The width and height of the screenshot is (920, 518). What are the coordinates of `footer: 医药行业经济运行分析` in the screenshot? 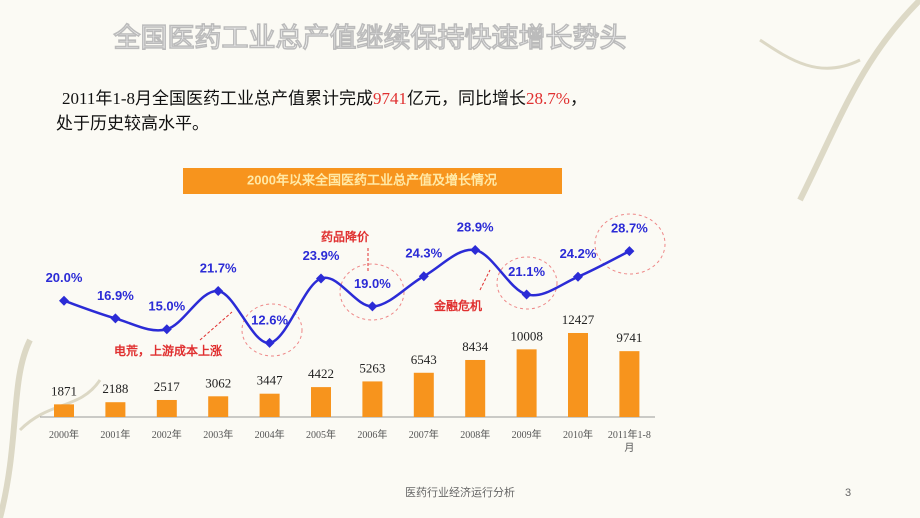 It's located at (460, 492).